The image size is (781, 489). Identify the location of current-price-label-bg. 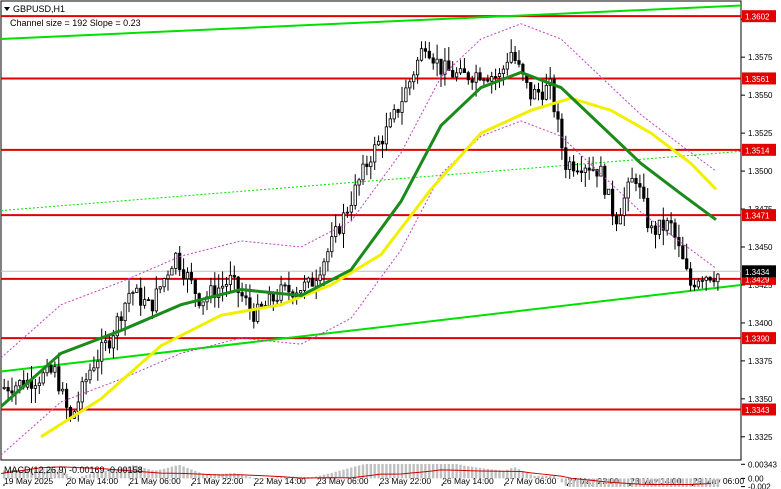
(759, 271).